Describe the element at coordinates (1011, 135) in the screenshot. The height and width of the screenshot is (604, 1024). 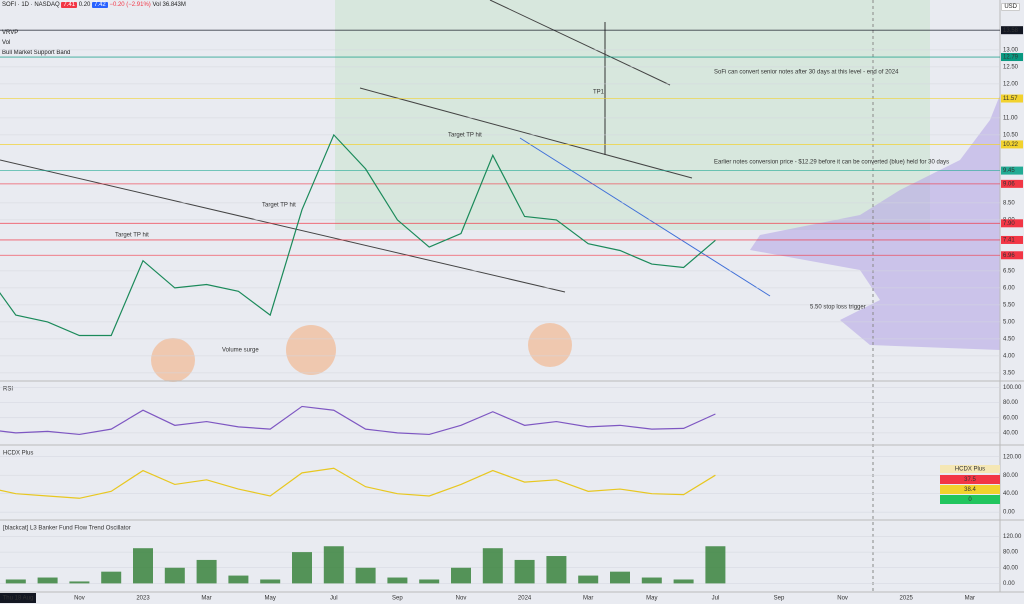
I see `y-tick-label: 10.50` at that location.